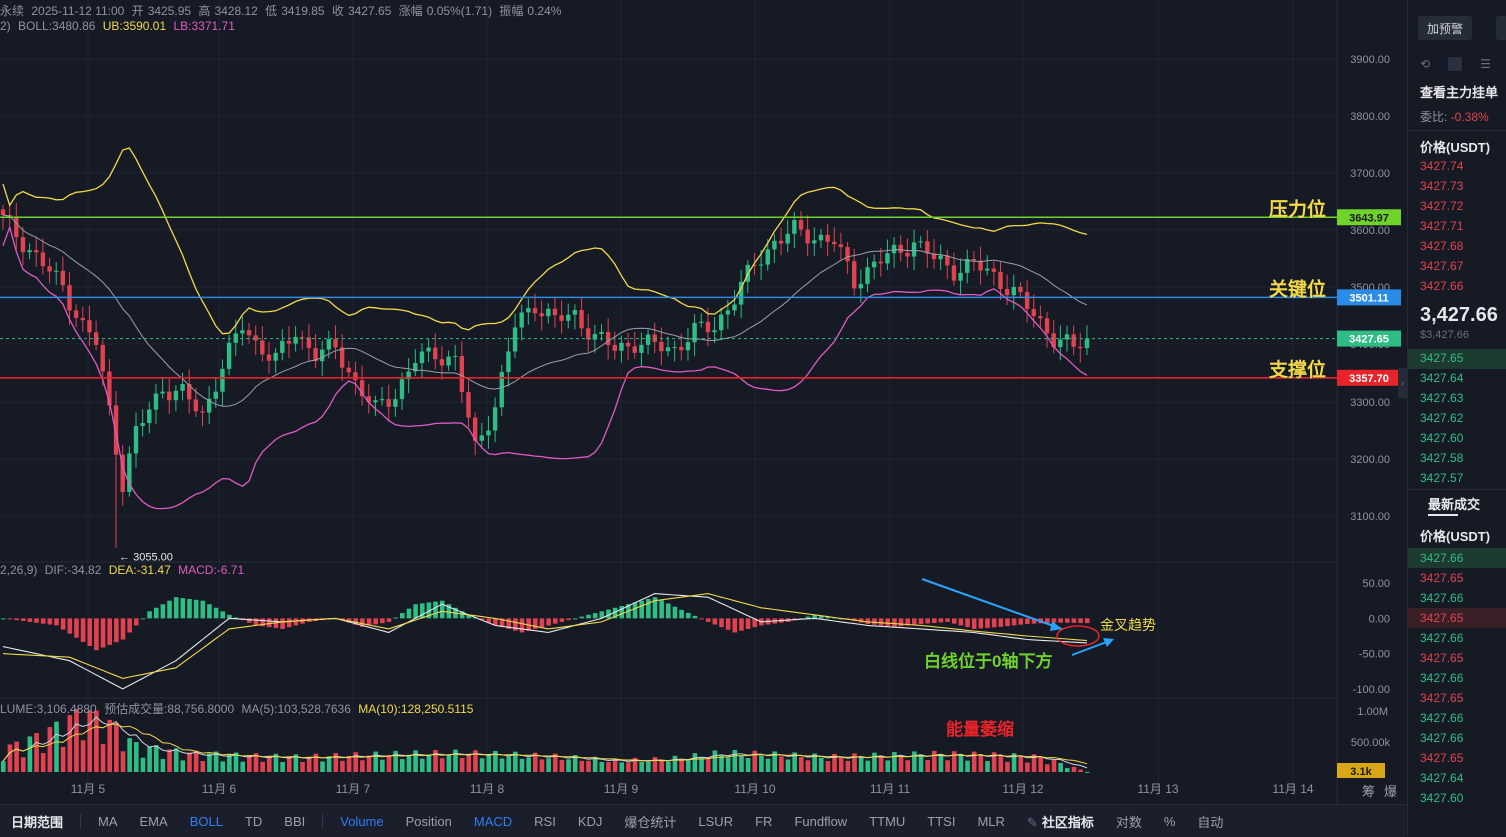 Image resolution: width=1506 pixels, height=837 pixels. Describe the element at coordinates (1210, 822) in the screenshot. I see `tab-auto: 自动` at that location.